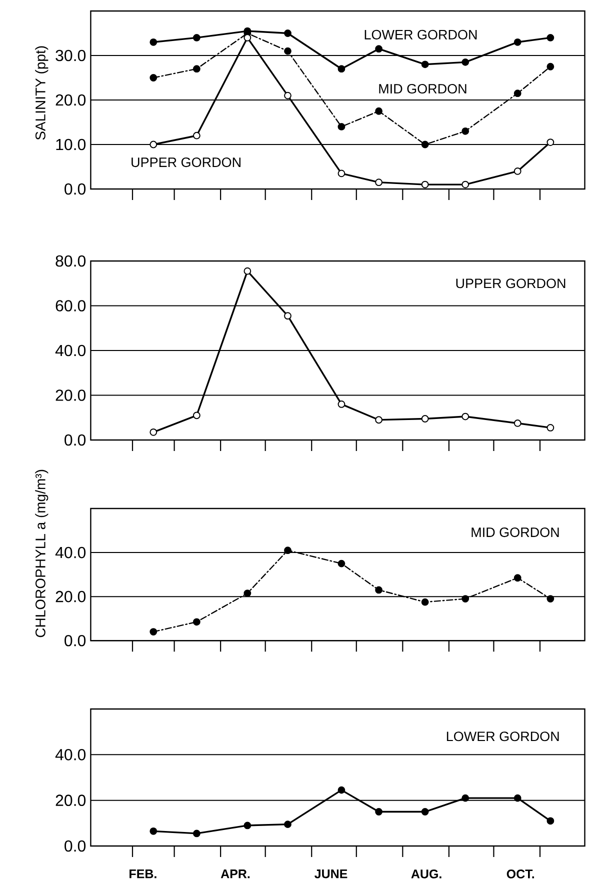 The image size is (592, 886). What do you see at coordinates (331, 874) in the screenshot?
I see `x-tick-label: JUNE` at bounding box center [331, 874].